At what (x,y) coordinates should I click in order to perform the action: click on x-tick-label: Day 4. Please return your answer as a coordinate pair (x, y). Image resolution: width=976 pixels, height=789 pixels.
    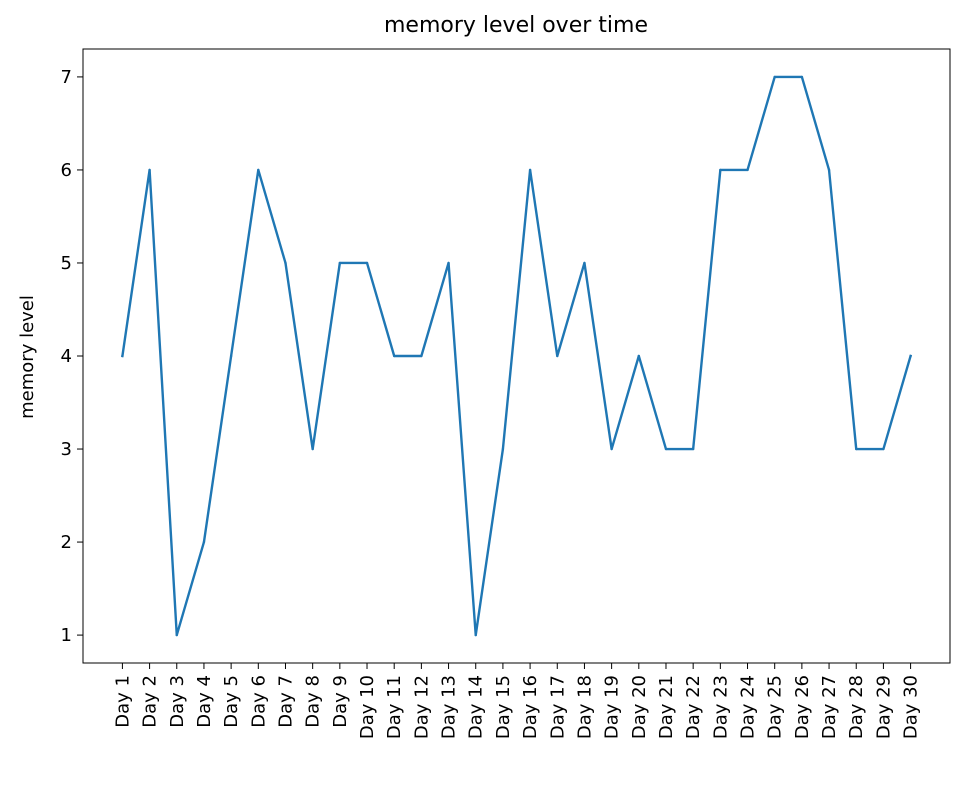
    Looking at the image, I should click on (204, 701).